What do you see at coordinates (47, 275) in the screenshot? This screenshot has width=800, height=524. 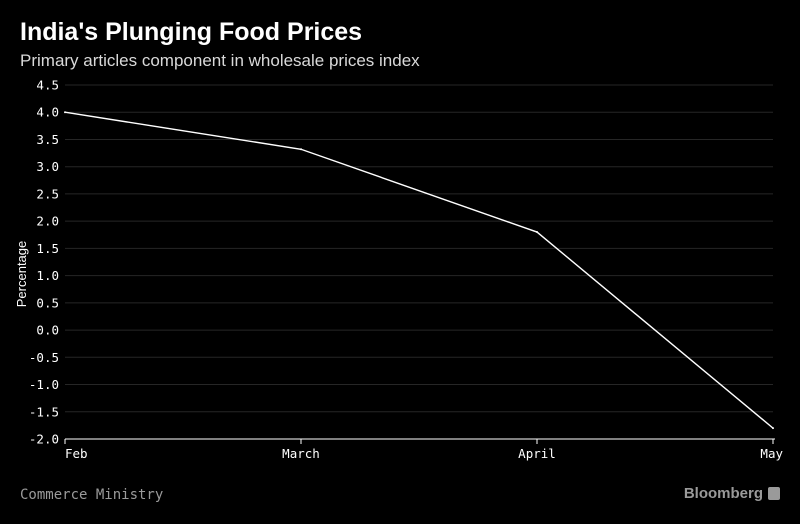 I see `y-tick-label: 1.0` at bounding box center [47, 275].